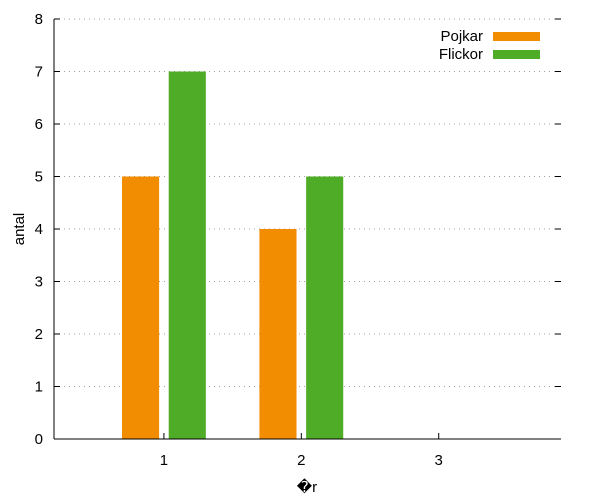 The image size is (600, 500). I want to click on y-tick-label-5: 5, so click(39, 177).